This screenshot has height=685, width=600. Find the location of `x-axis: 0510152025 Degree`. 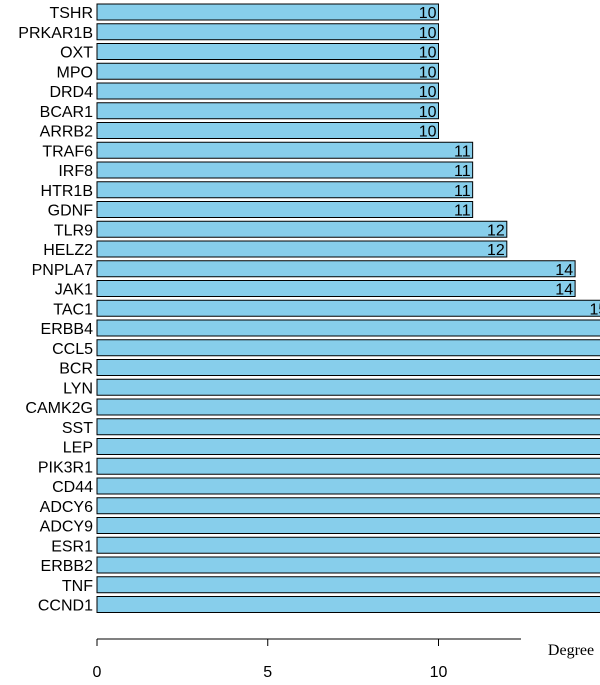

x-axis: 0510152025 Degree is located at coordinates (343, 659).